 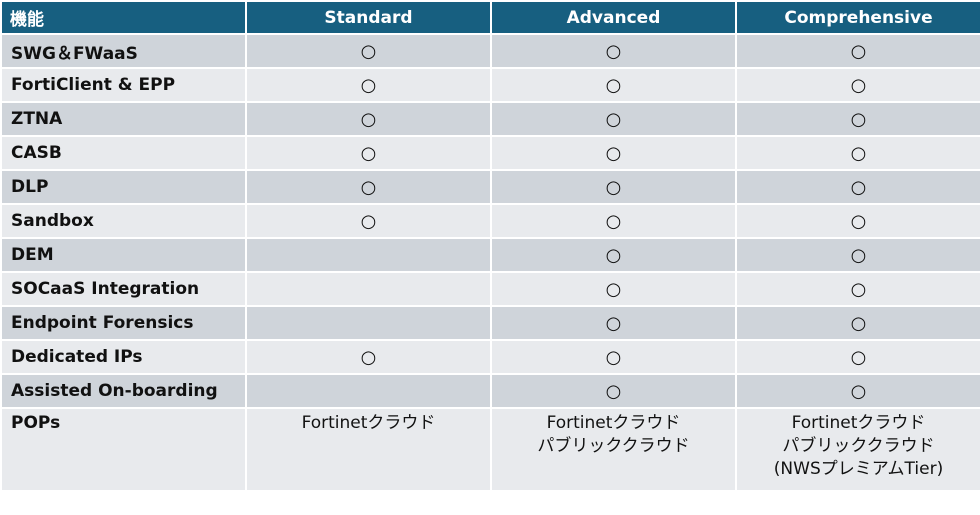 I want to click on feature-cell: Dedicated IPs, so click(x=123, y=357).